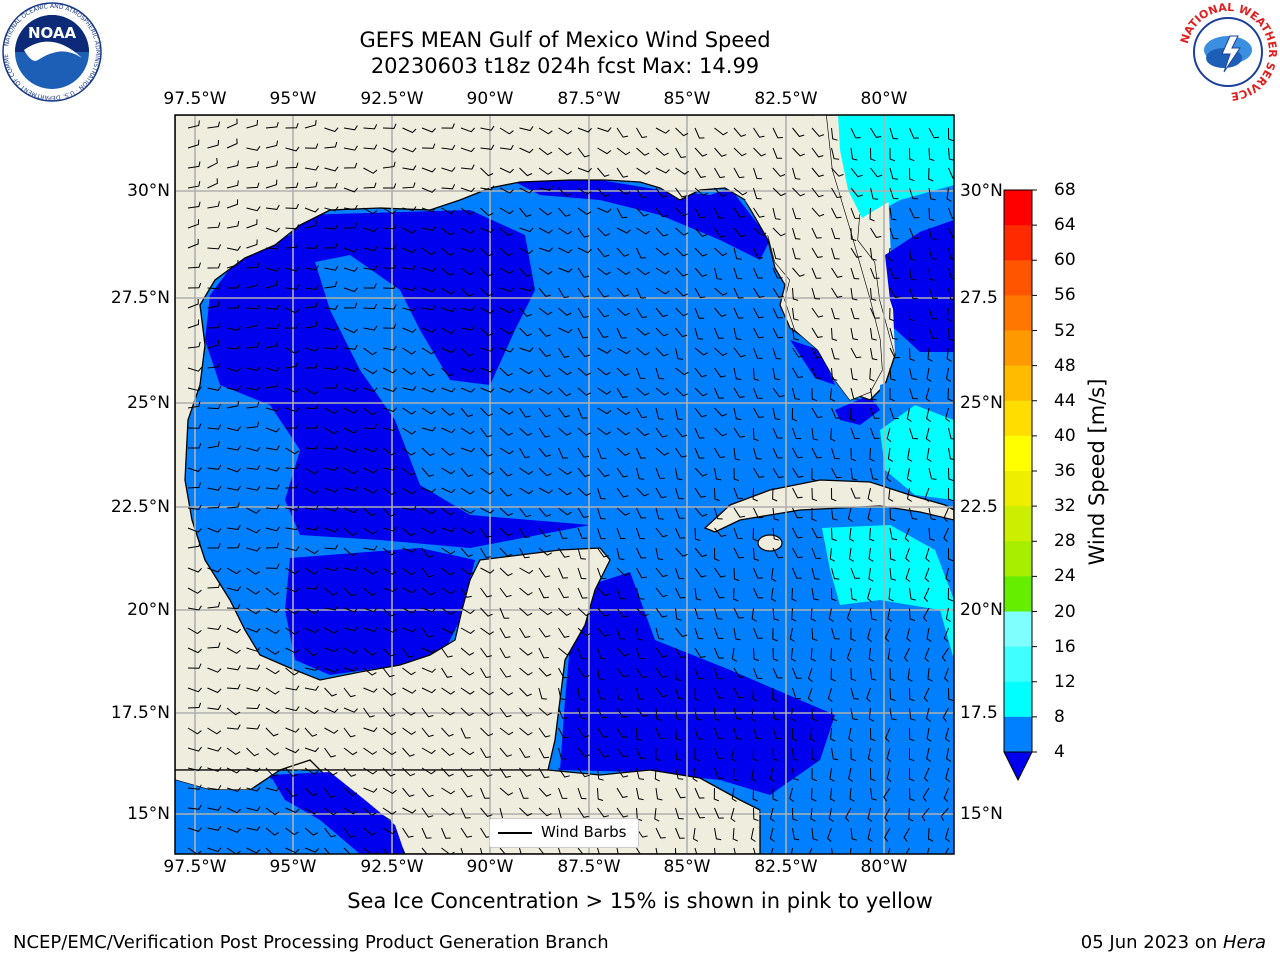 The image size is (1280, 960). Describe the element at coordinates (884, 99) in the screenshot. I see `lon-label-top: 80°W` at that location.